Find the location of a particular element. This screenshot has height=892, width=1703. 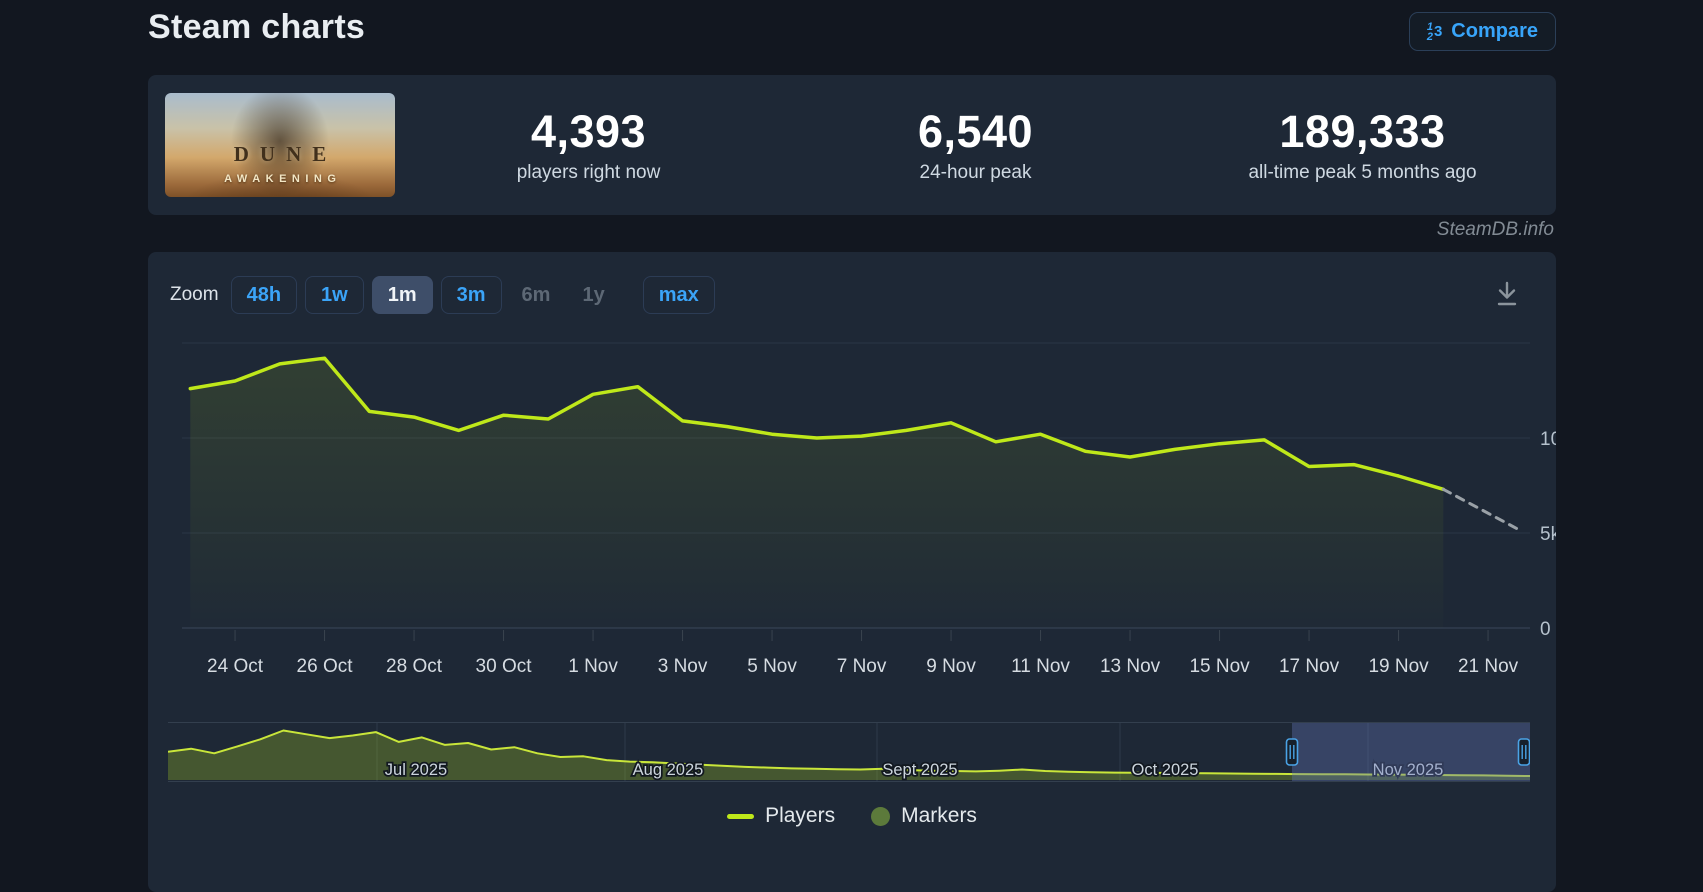

stat-players-now: 4,393 players right now is located at coordinates (588, 145).